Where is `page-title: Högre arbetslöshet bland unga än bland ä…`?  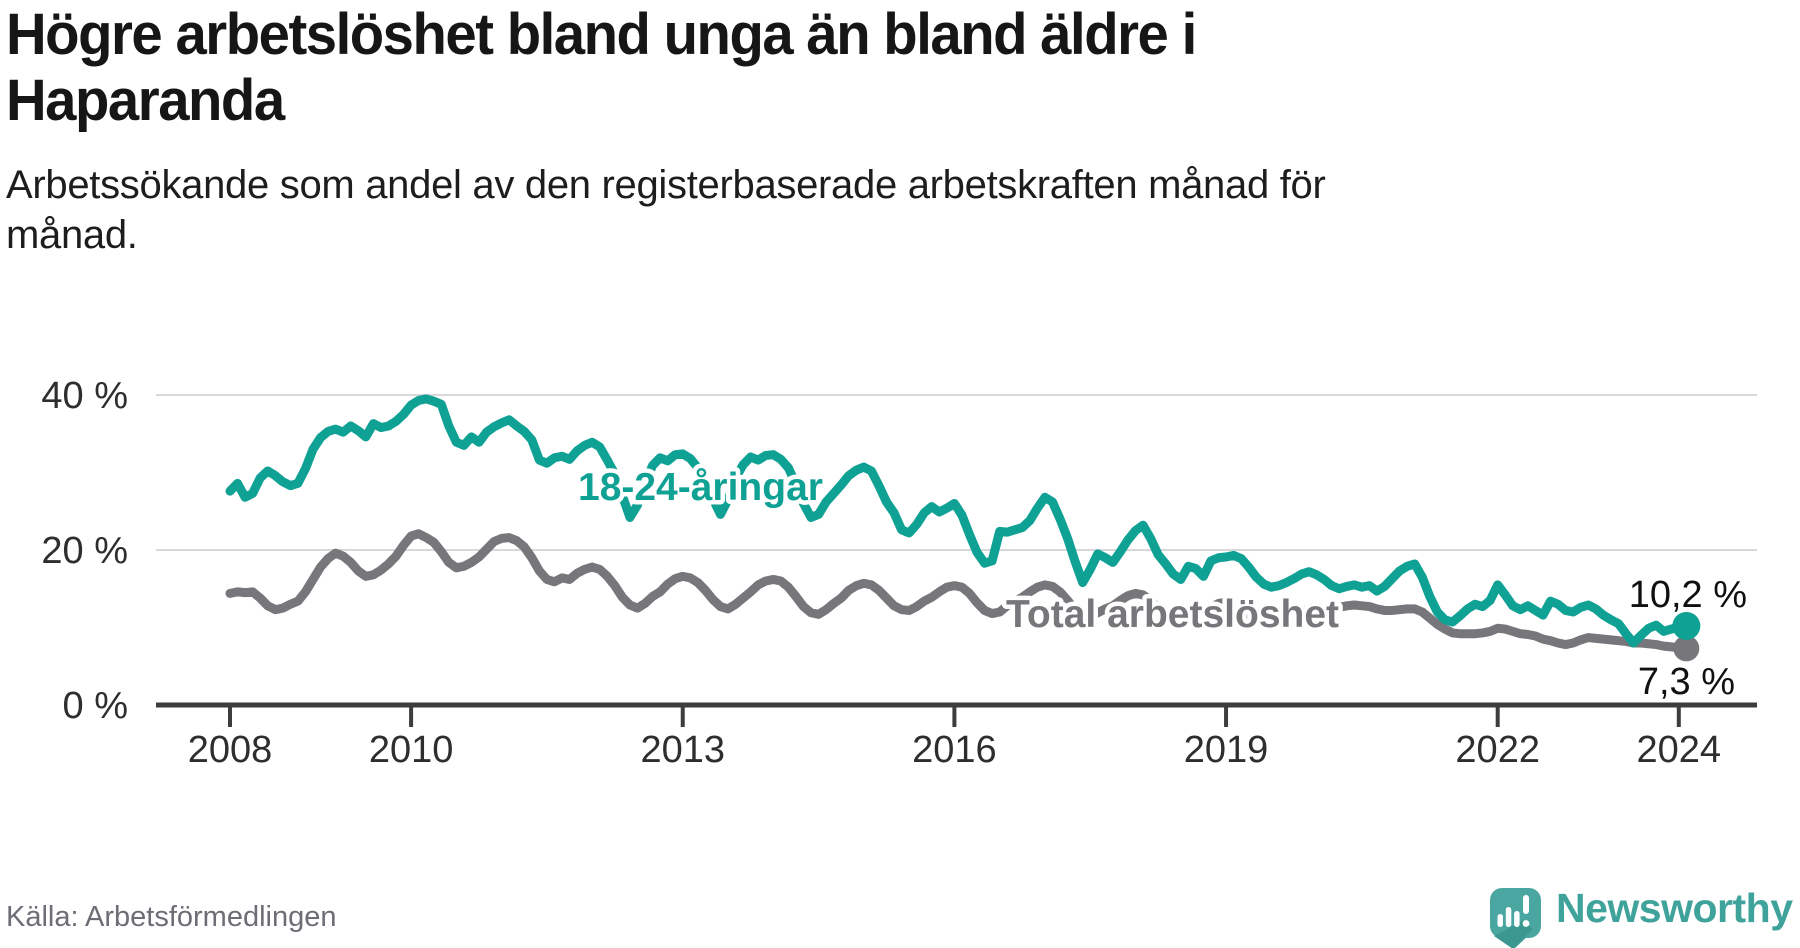
page-title: Högre arbetslöshet bland unga än bland ä… is located at coordinates (762, 68).